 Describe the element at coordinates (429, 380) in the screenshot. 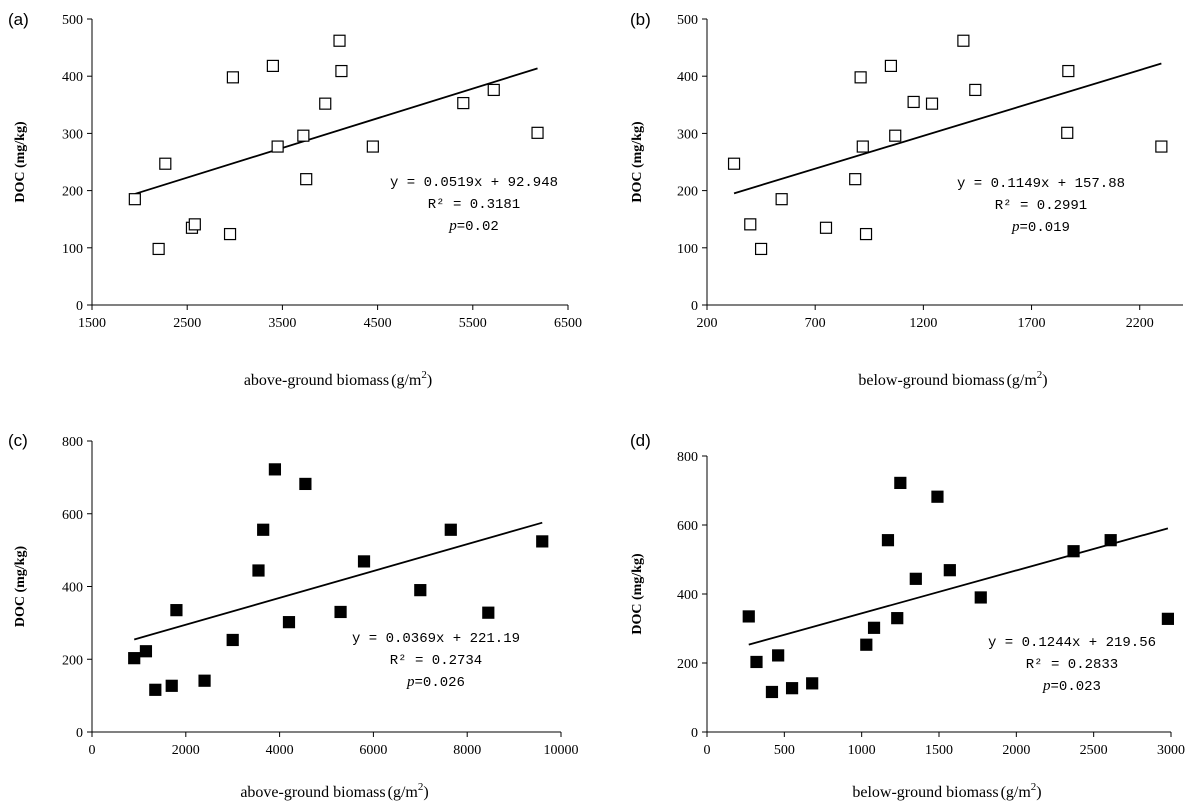

I see `x-axis-unit-close: )` at that location.